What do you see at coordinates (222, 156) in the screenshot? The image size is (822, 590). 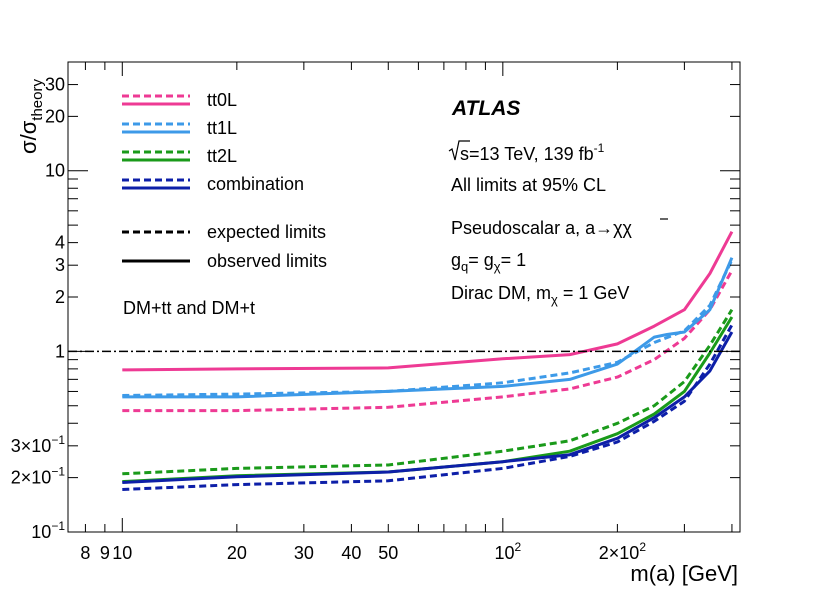 I see `legend-label-tt2l: tt2L` at bounding box center [222, 156].